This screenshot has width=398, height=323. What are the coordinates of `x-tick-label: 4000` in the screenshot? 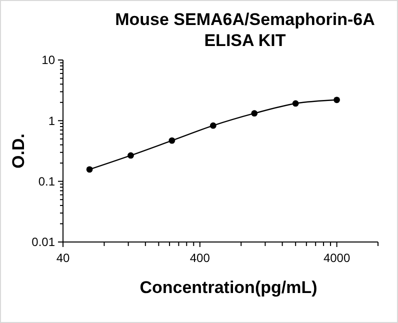 It's located at (336, 258).